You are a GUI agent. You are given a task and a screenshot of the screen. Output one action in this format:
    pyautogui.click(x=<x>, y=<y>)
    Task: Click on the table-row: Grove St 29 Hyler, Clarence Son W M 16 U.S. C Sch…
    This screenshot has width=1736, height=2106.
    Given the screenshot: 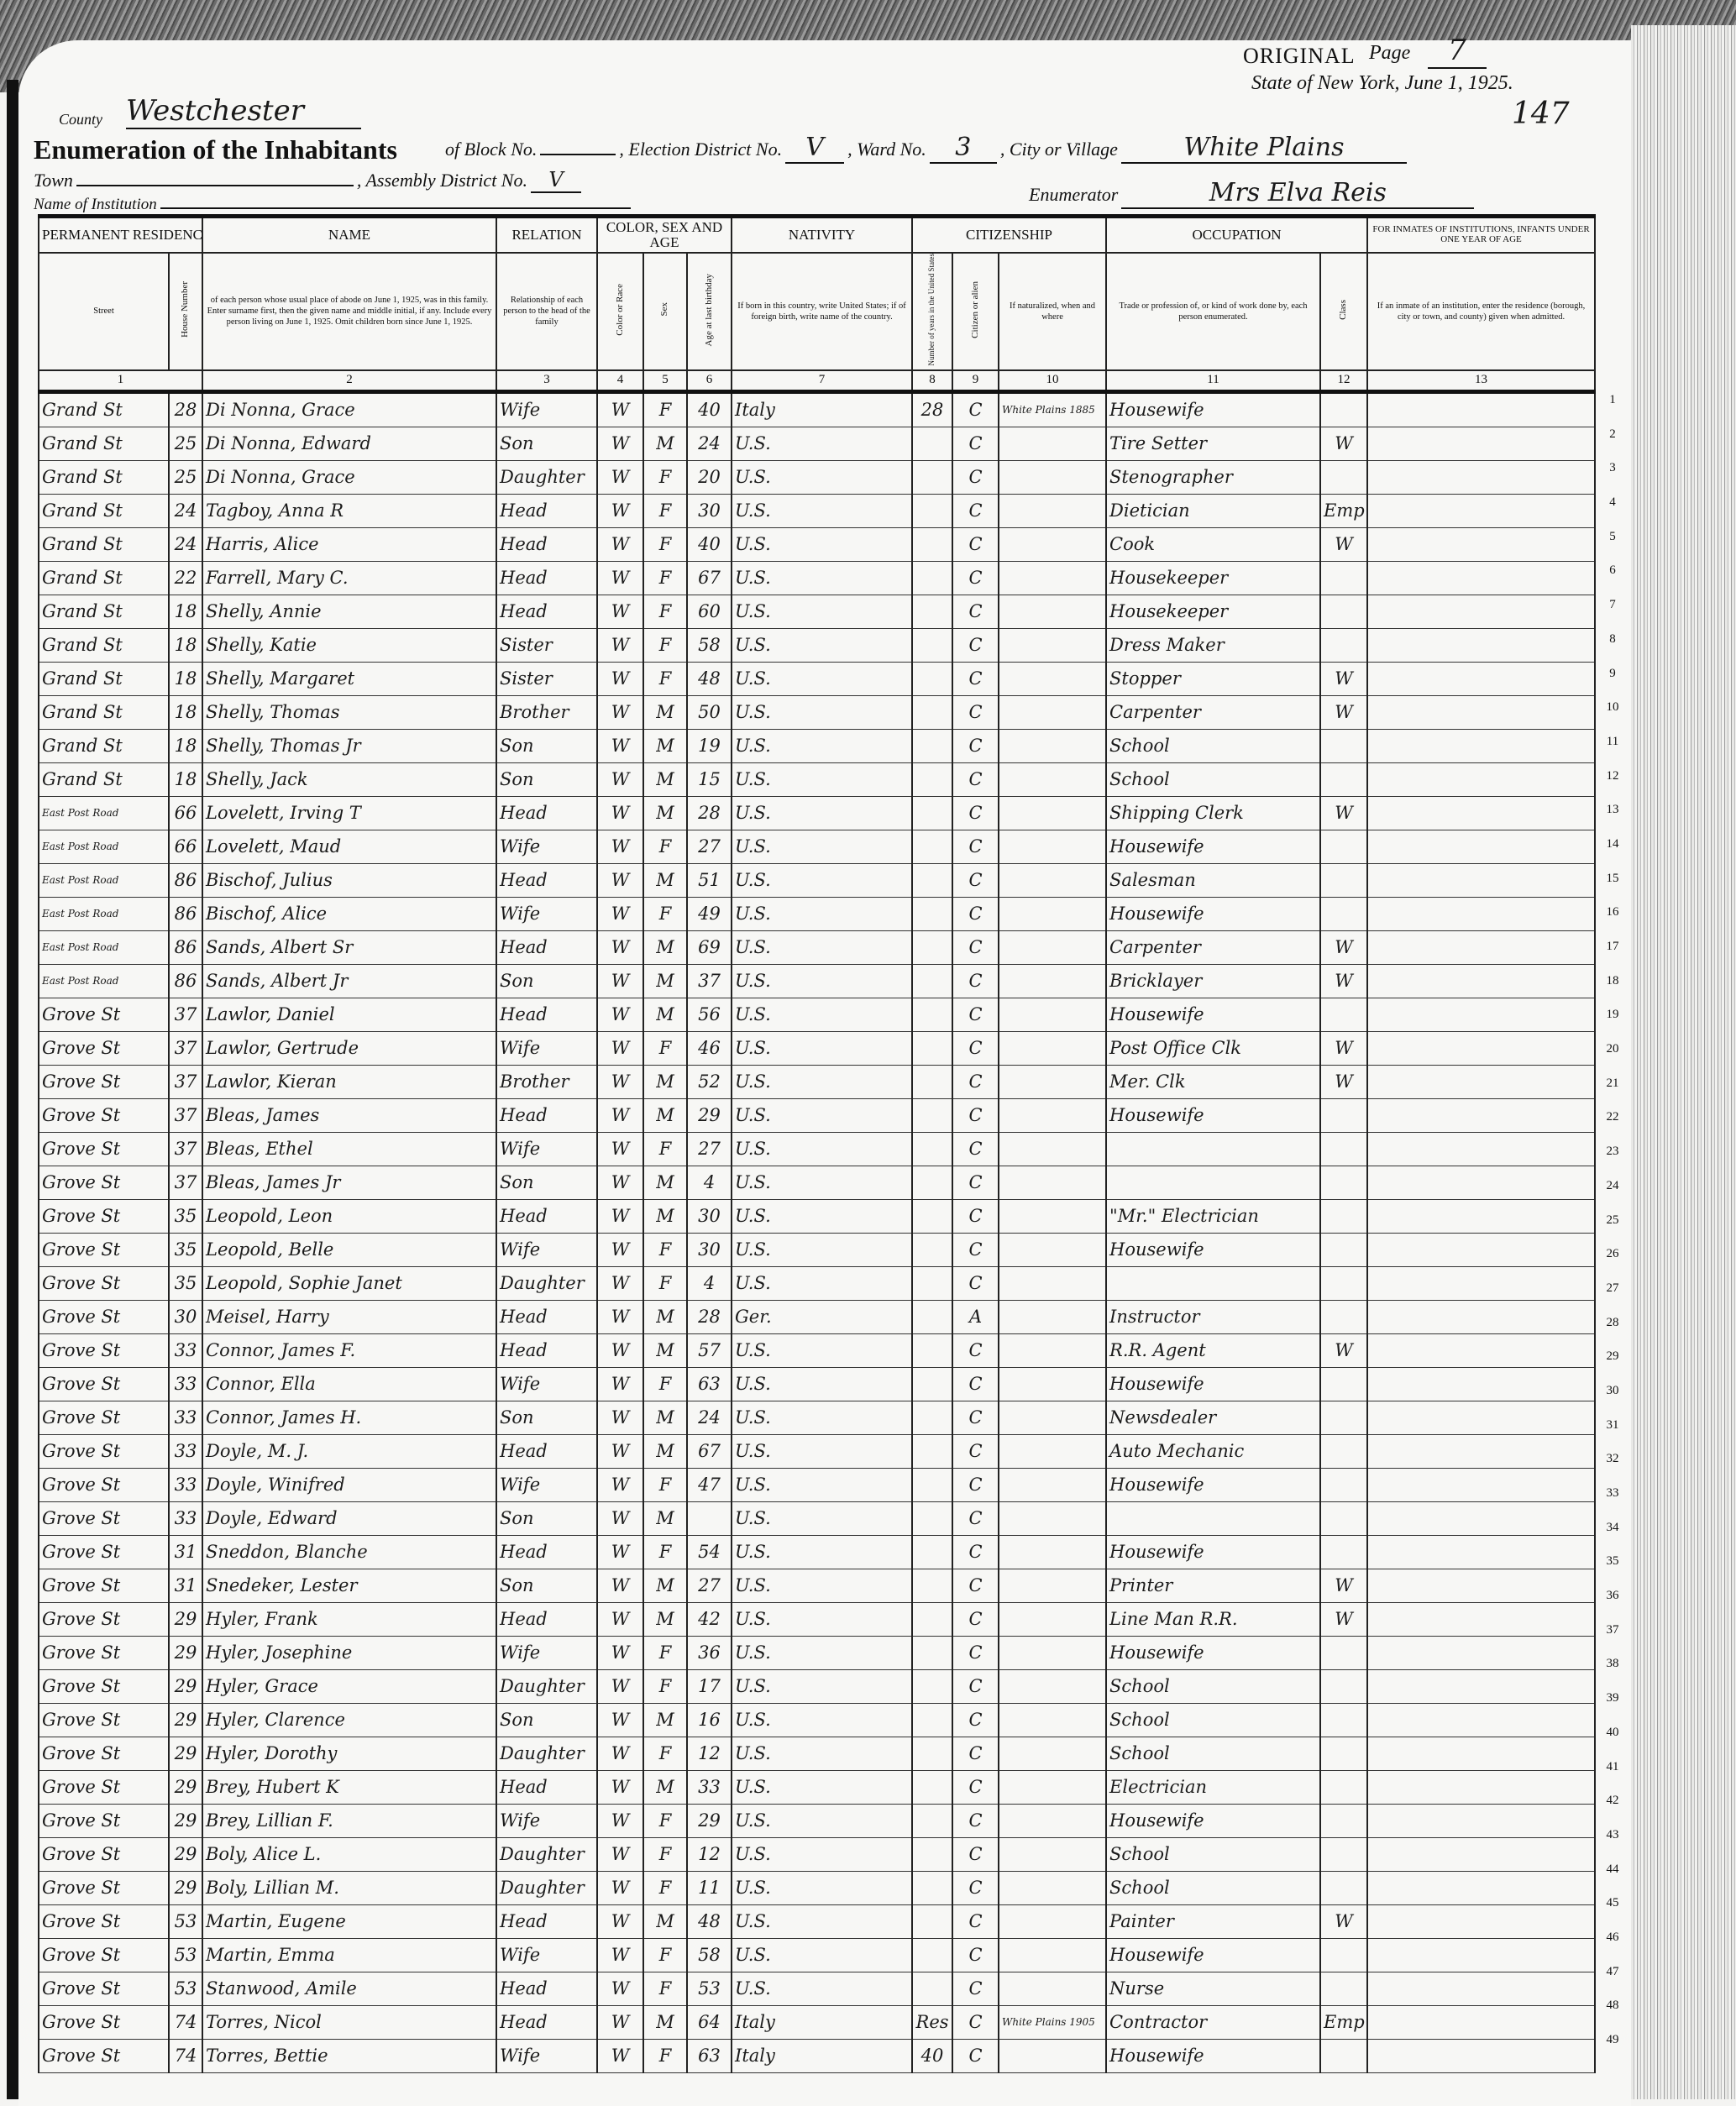 What is the action you would take?
    pyautogui.click(x=817, y=1720)
    